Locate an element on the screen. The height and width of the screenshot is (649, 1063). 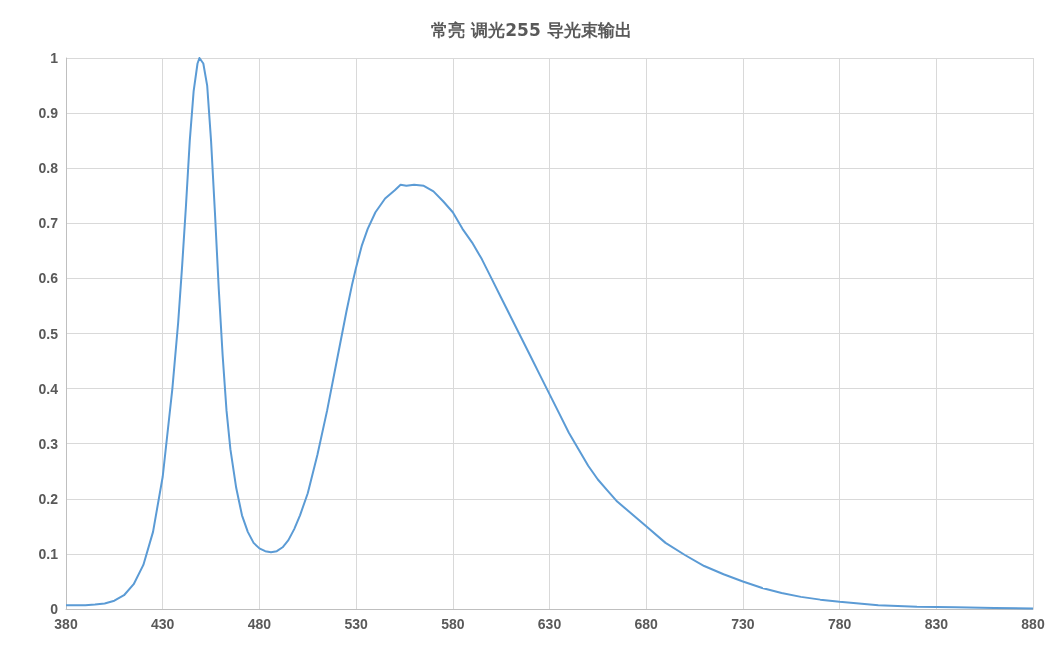
y-tick-label: 0.9 is located at coordinates (48, 113).